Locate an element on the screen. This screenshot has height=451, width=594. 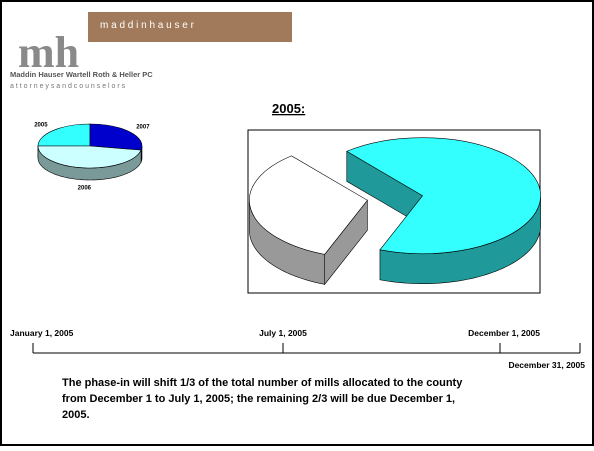
pie-label: 2006 is located at coordinates (85, 188).